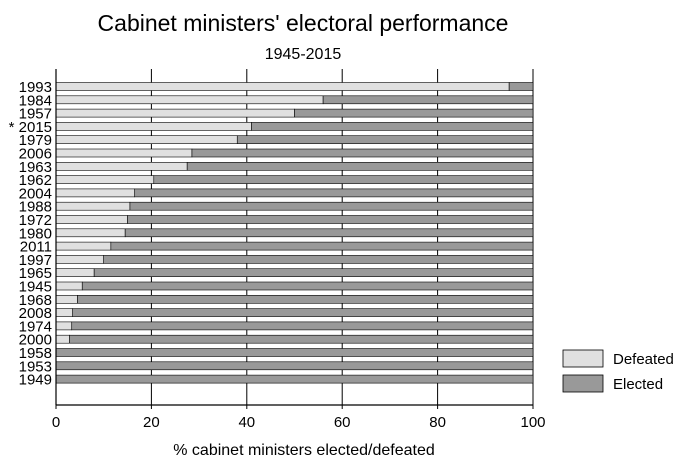 The height and width of the screenshot is (457, 685). I want to click on x-tick-label: 60, so click(342, 422).